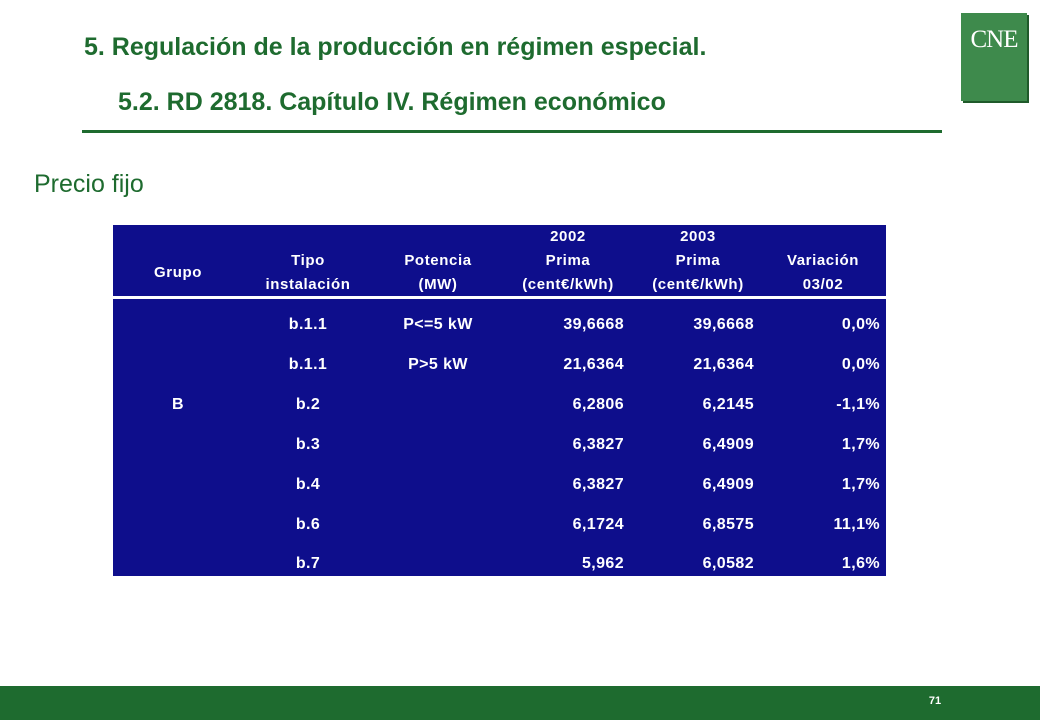 The image size is (1040, 720). What do you see at coordinates (935, 701) in the screenshot?
I see `page-number: 71` at bounding box center [935, 701].